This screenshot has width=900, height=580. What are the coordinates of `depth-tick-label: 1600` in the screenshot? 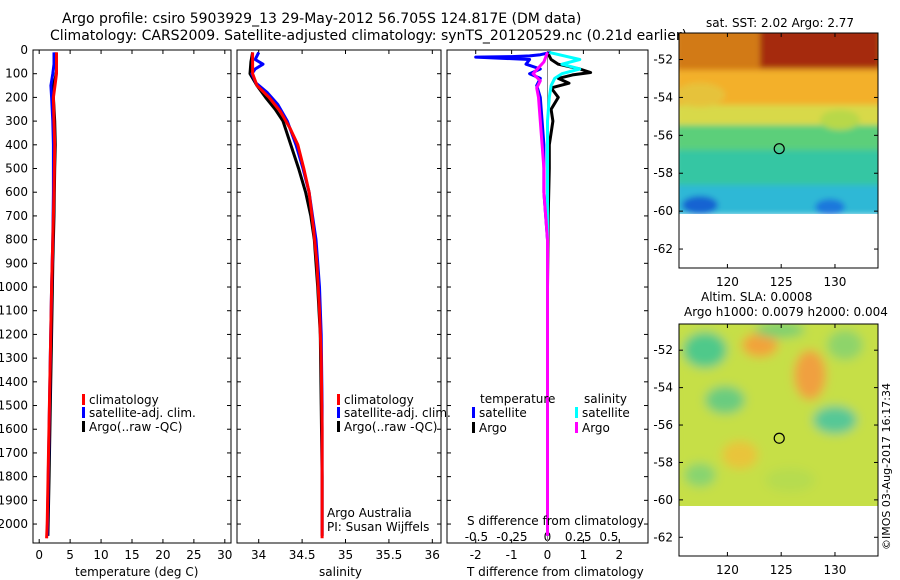 It's located at (14, 429).